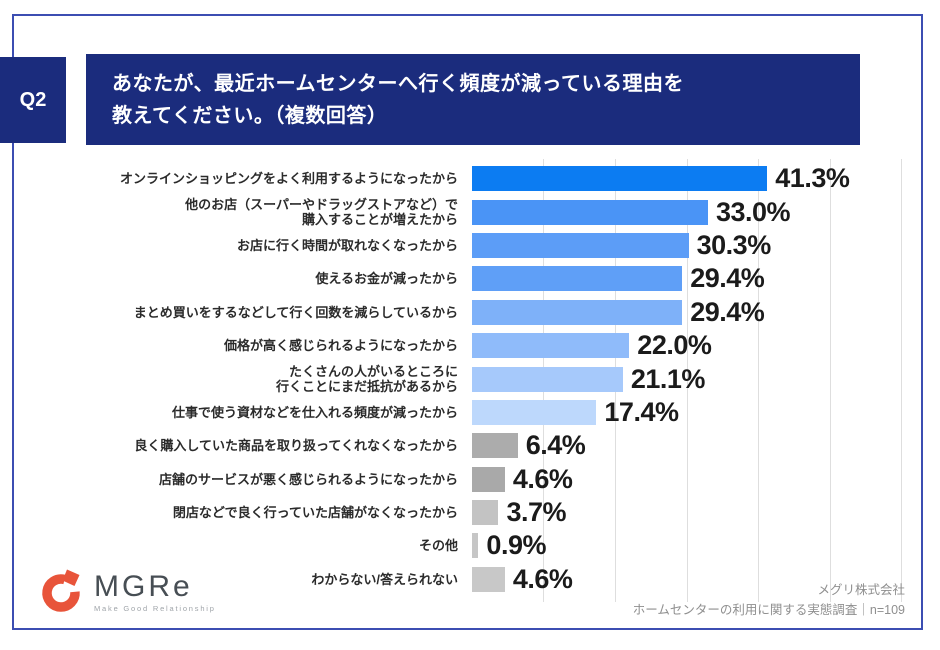  Describe the element at coordinates (674, 345) in the screenshot. I see `value-label: 22.0%` at that location.